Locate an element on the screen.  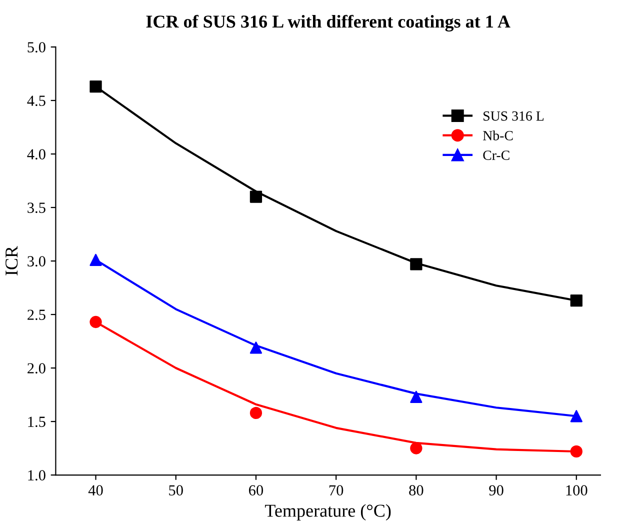
y-tick-label: 4.0 is located at coordinates (36, 154).